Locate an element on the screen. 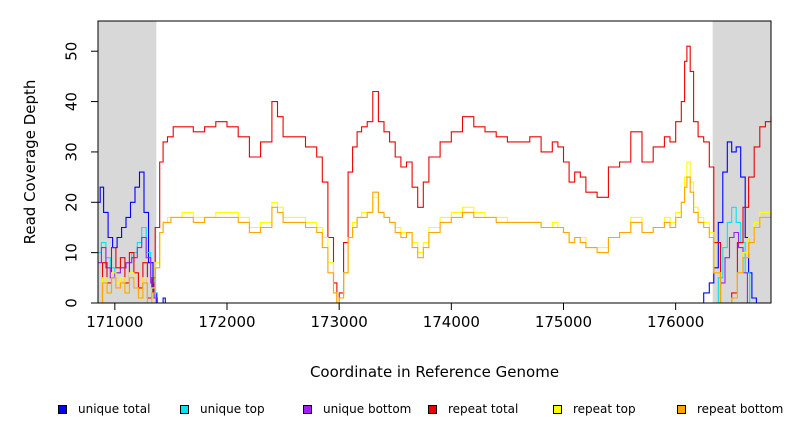  legend-item-repeat-total: repeat total is located at coordinates (473, 409).